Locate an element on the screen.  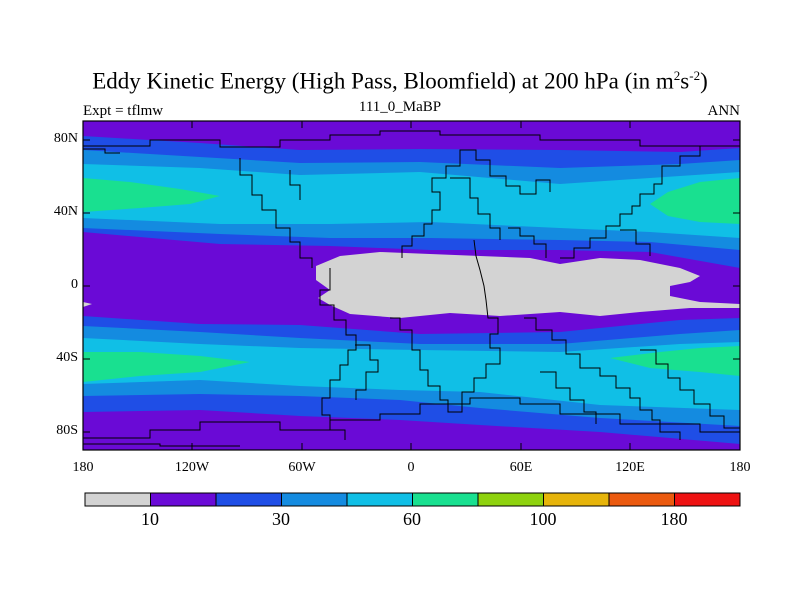
green-patch-northwest is located at coordinates (151, 195).